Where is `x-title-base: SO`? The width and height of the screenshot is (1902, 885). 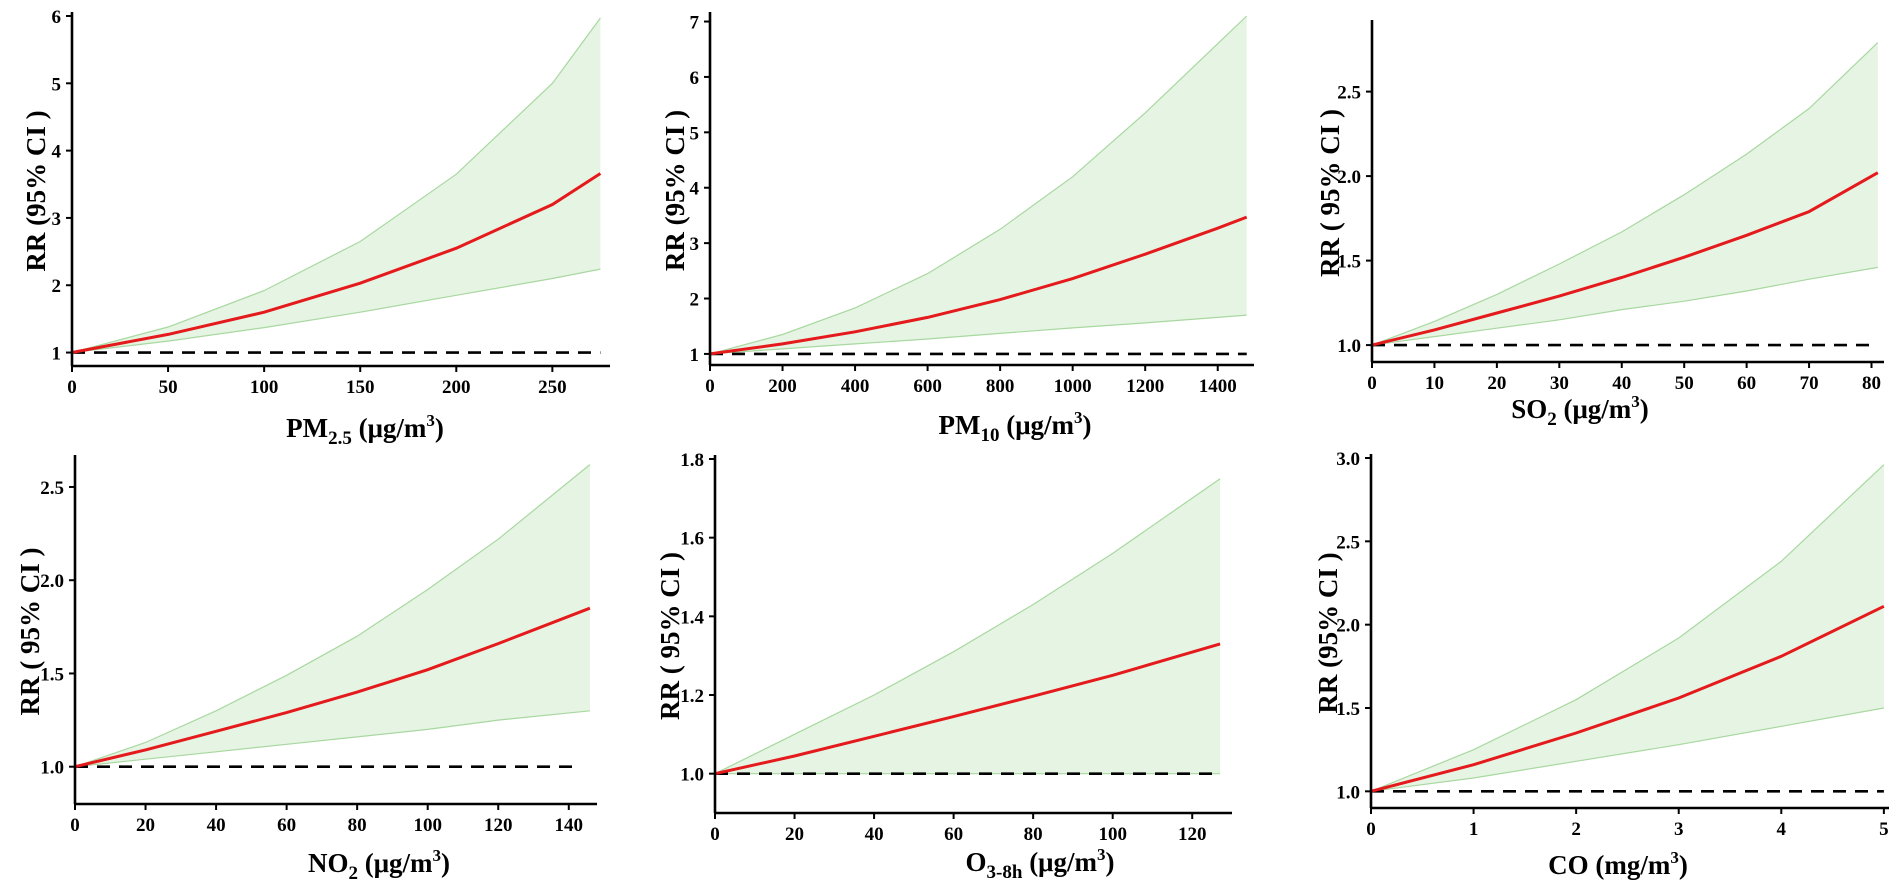
x-title-base: SO is located at coordinates (1529, 409).